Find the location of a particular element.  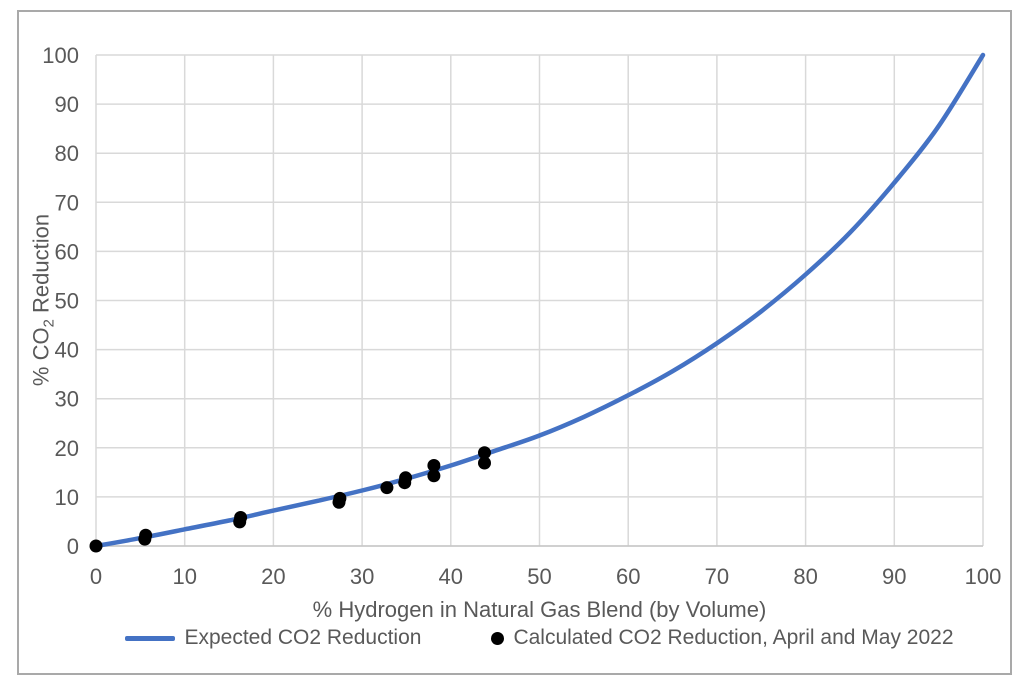

y-axis-title-pre: % CO is located at coordinates (41, 357).